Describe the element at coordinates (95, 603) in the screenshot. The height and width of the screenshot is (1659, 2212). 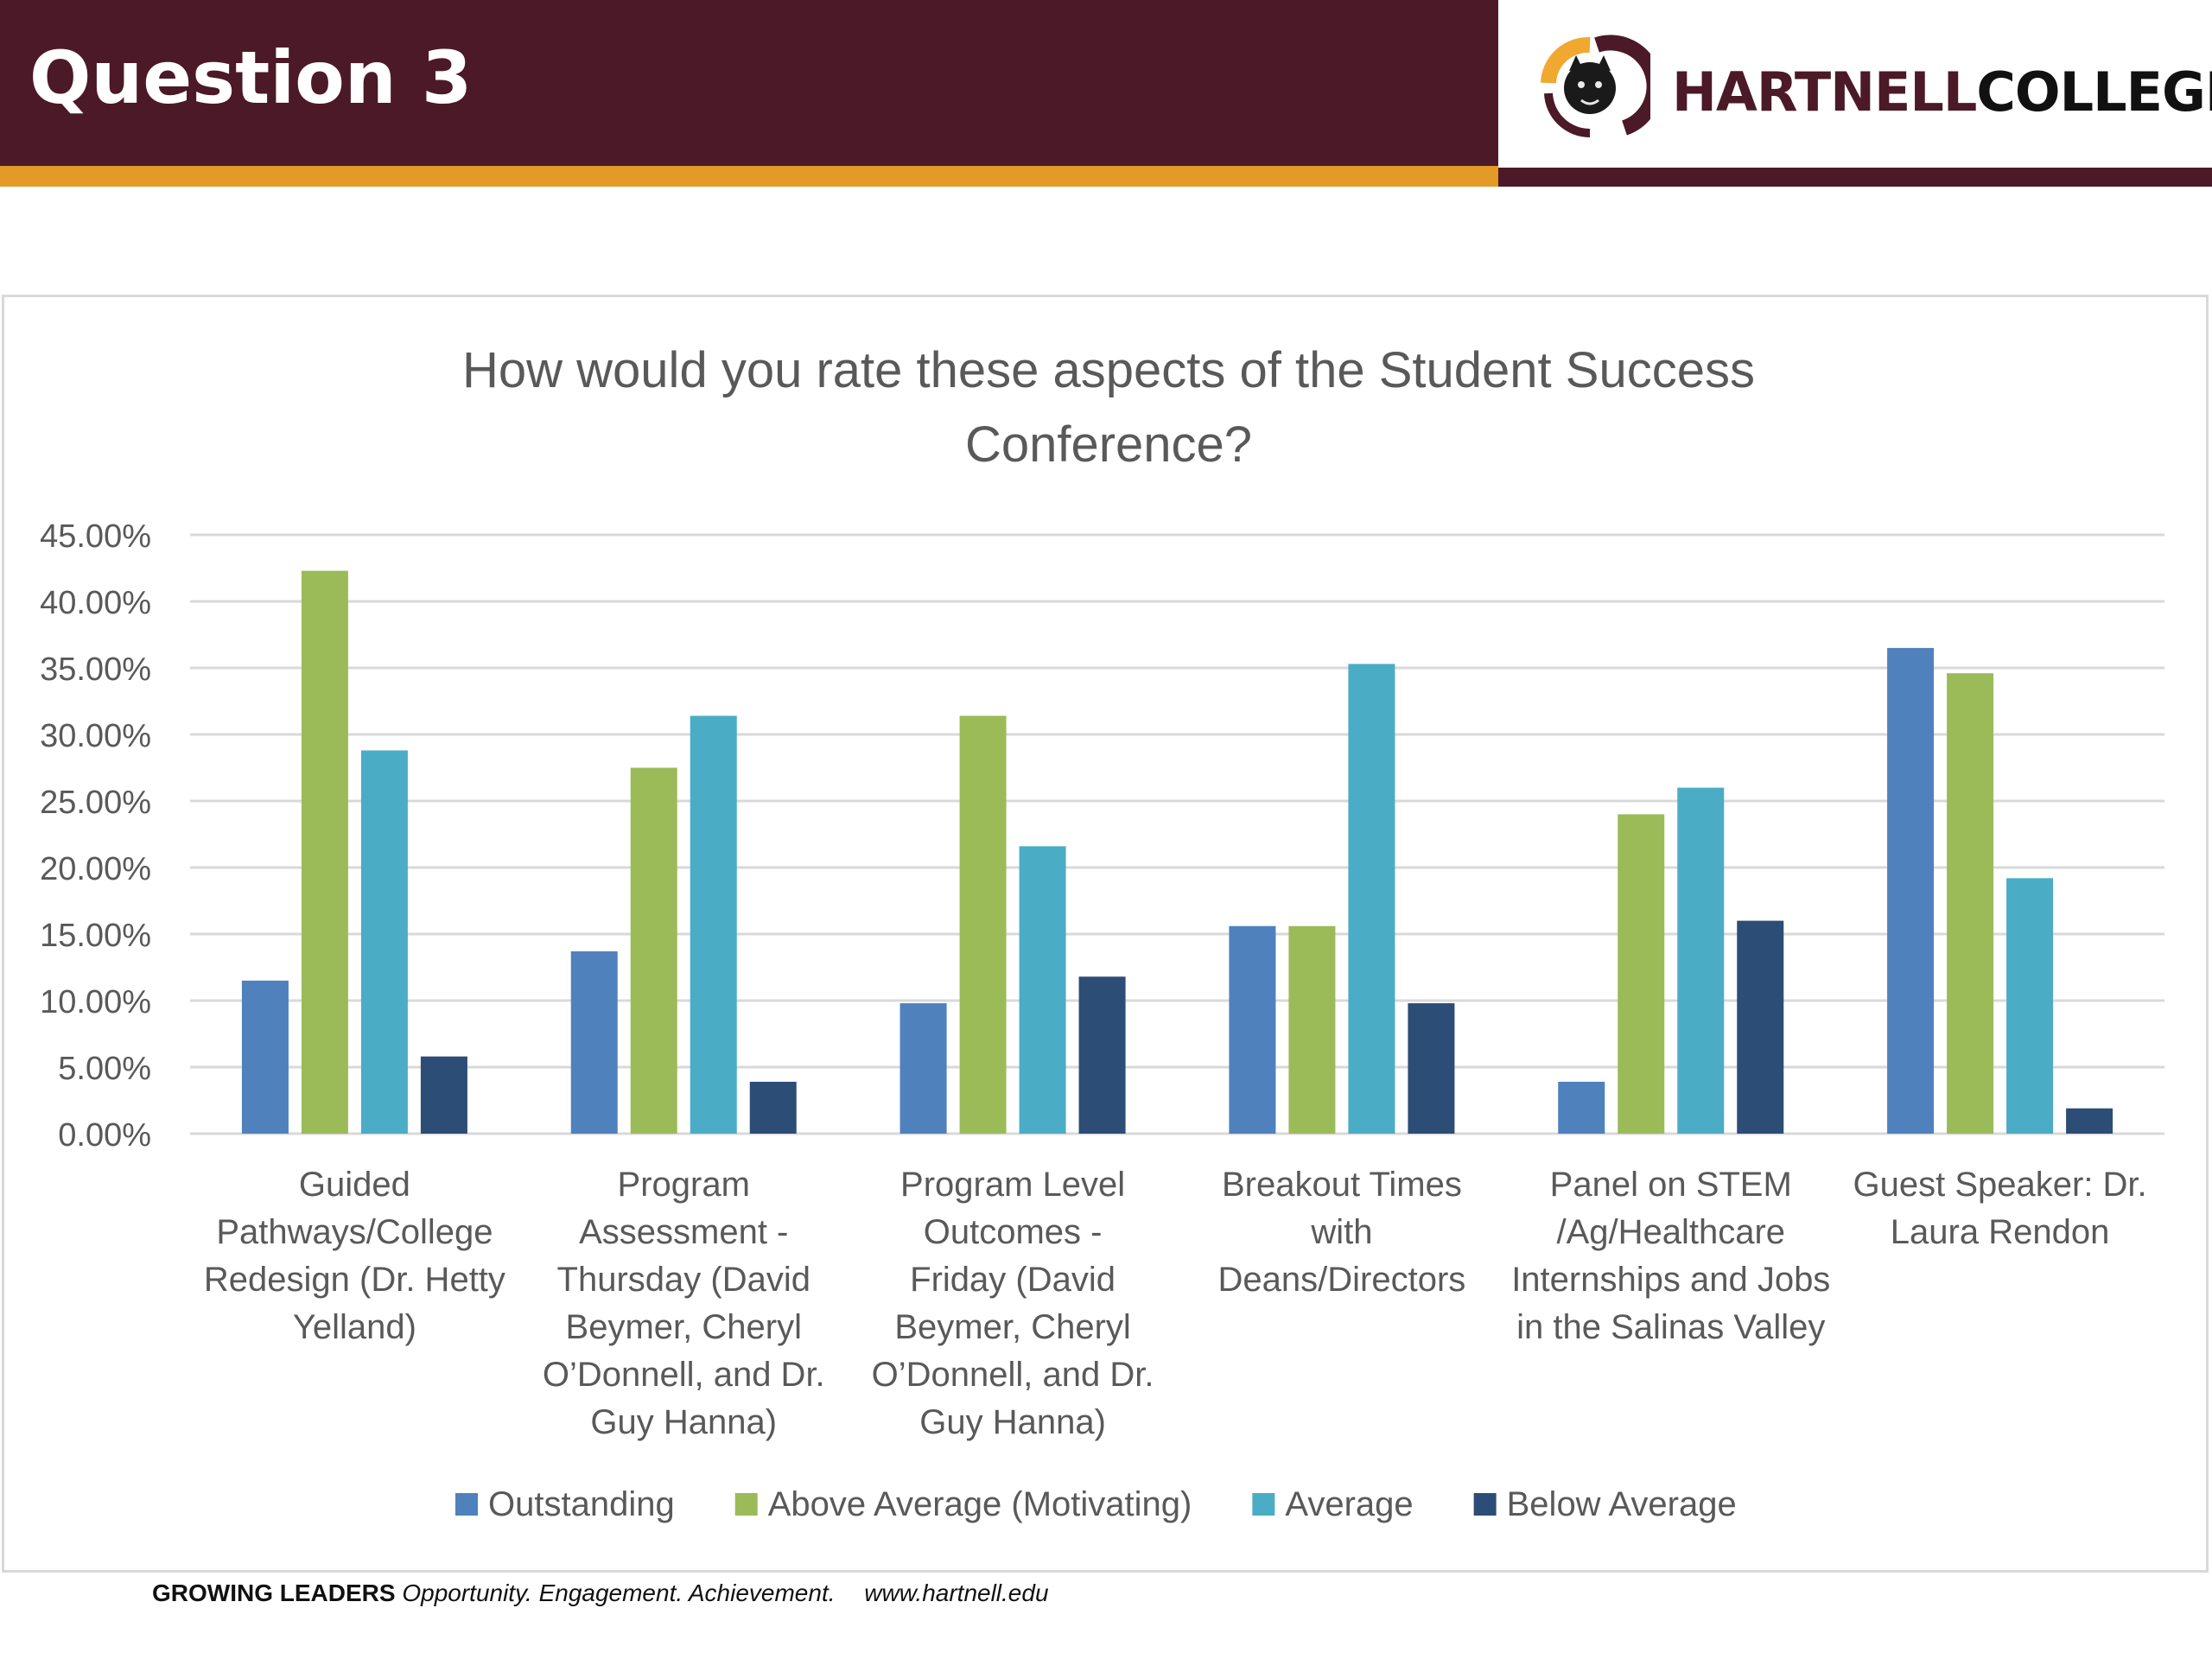
I see `y-tick-label: 40.00%` at that location.